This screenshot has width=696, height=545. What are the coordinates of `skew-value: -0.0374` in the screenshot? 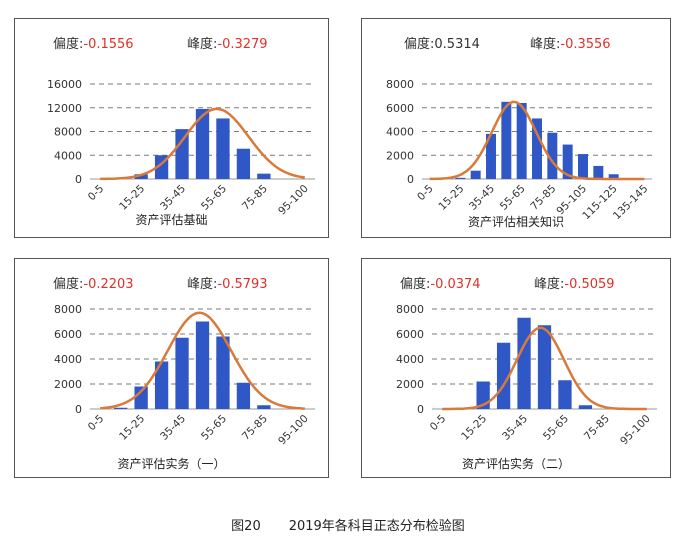 It's located at (455, 284).